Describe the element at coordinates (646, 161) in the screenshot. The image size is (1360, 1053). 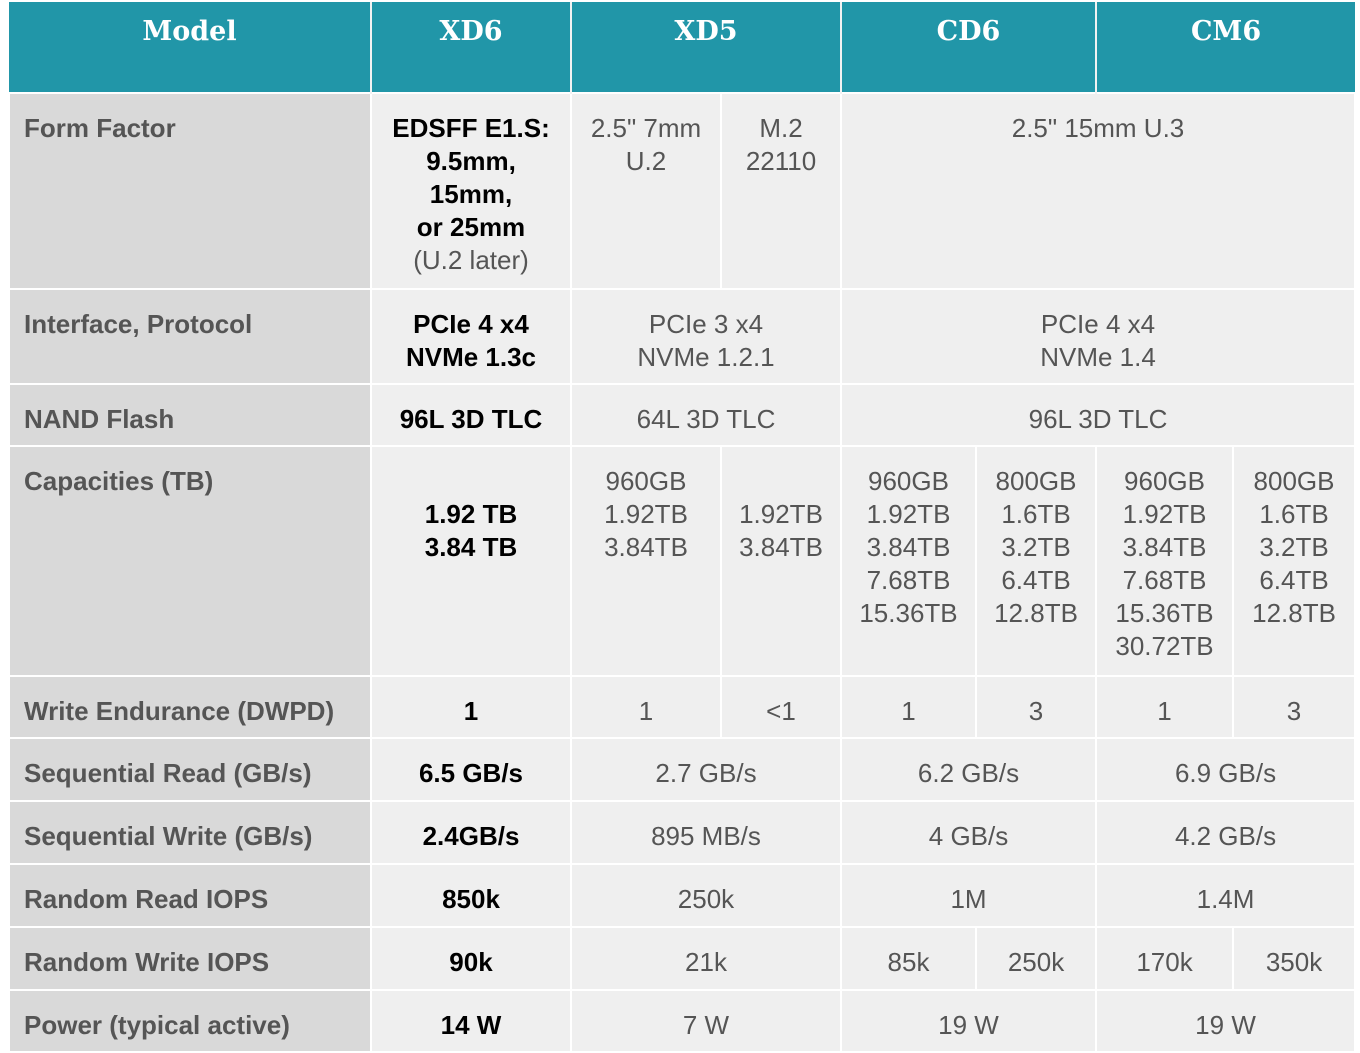
I see `cell-line: U.2` at that location.